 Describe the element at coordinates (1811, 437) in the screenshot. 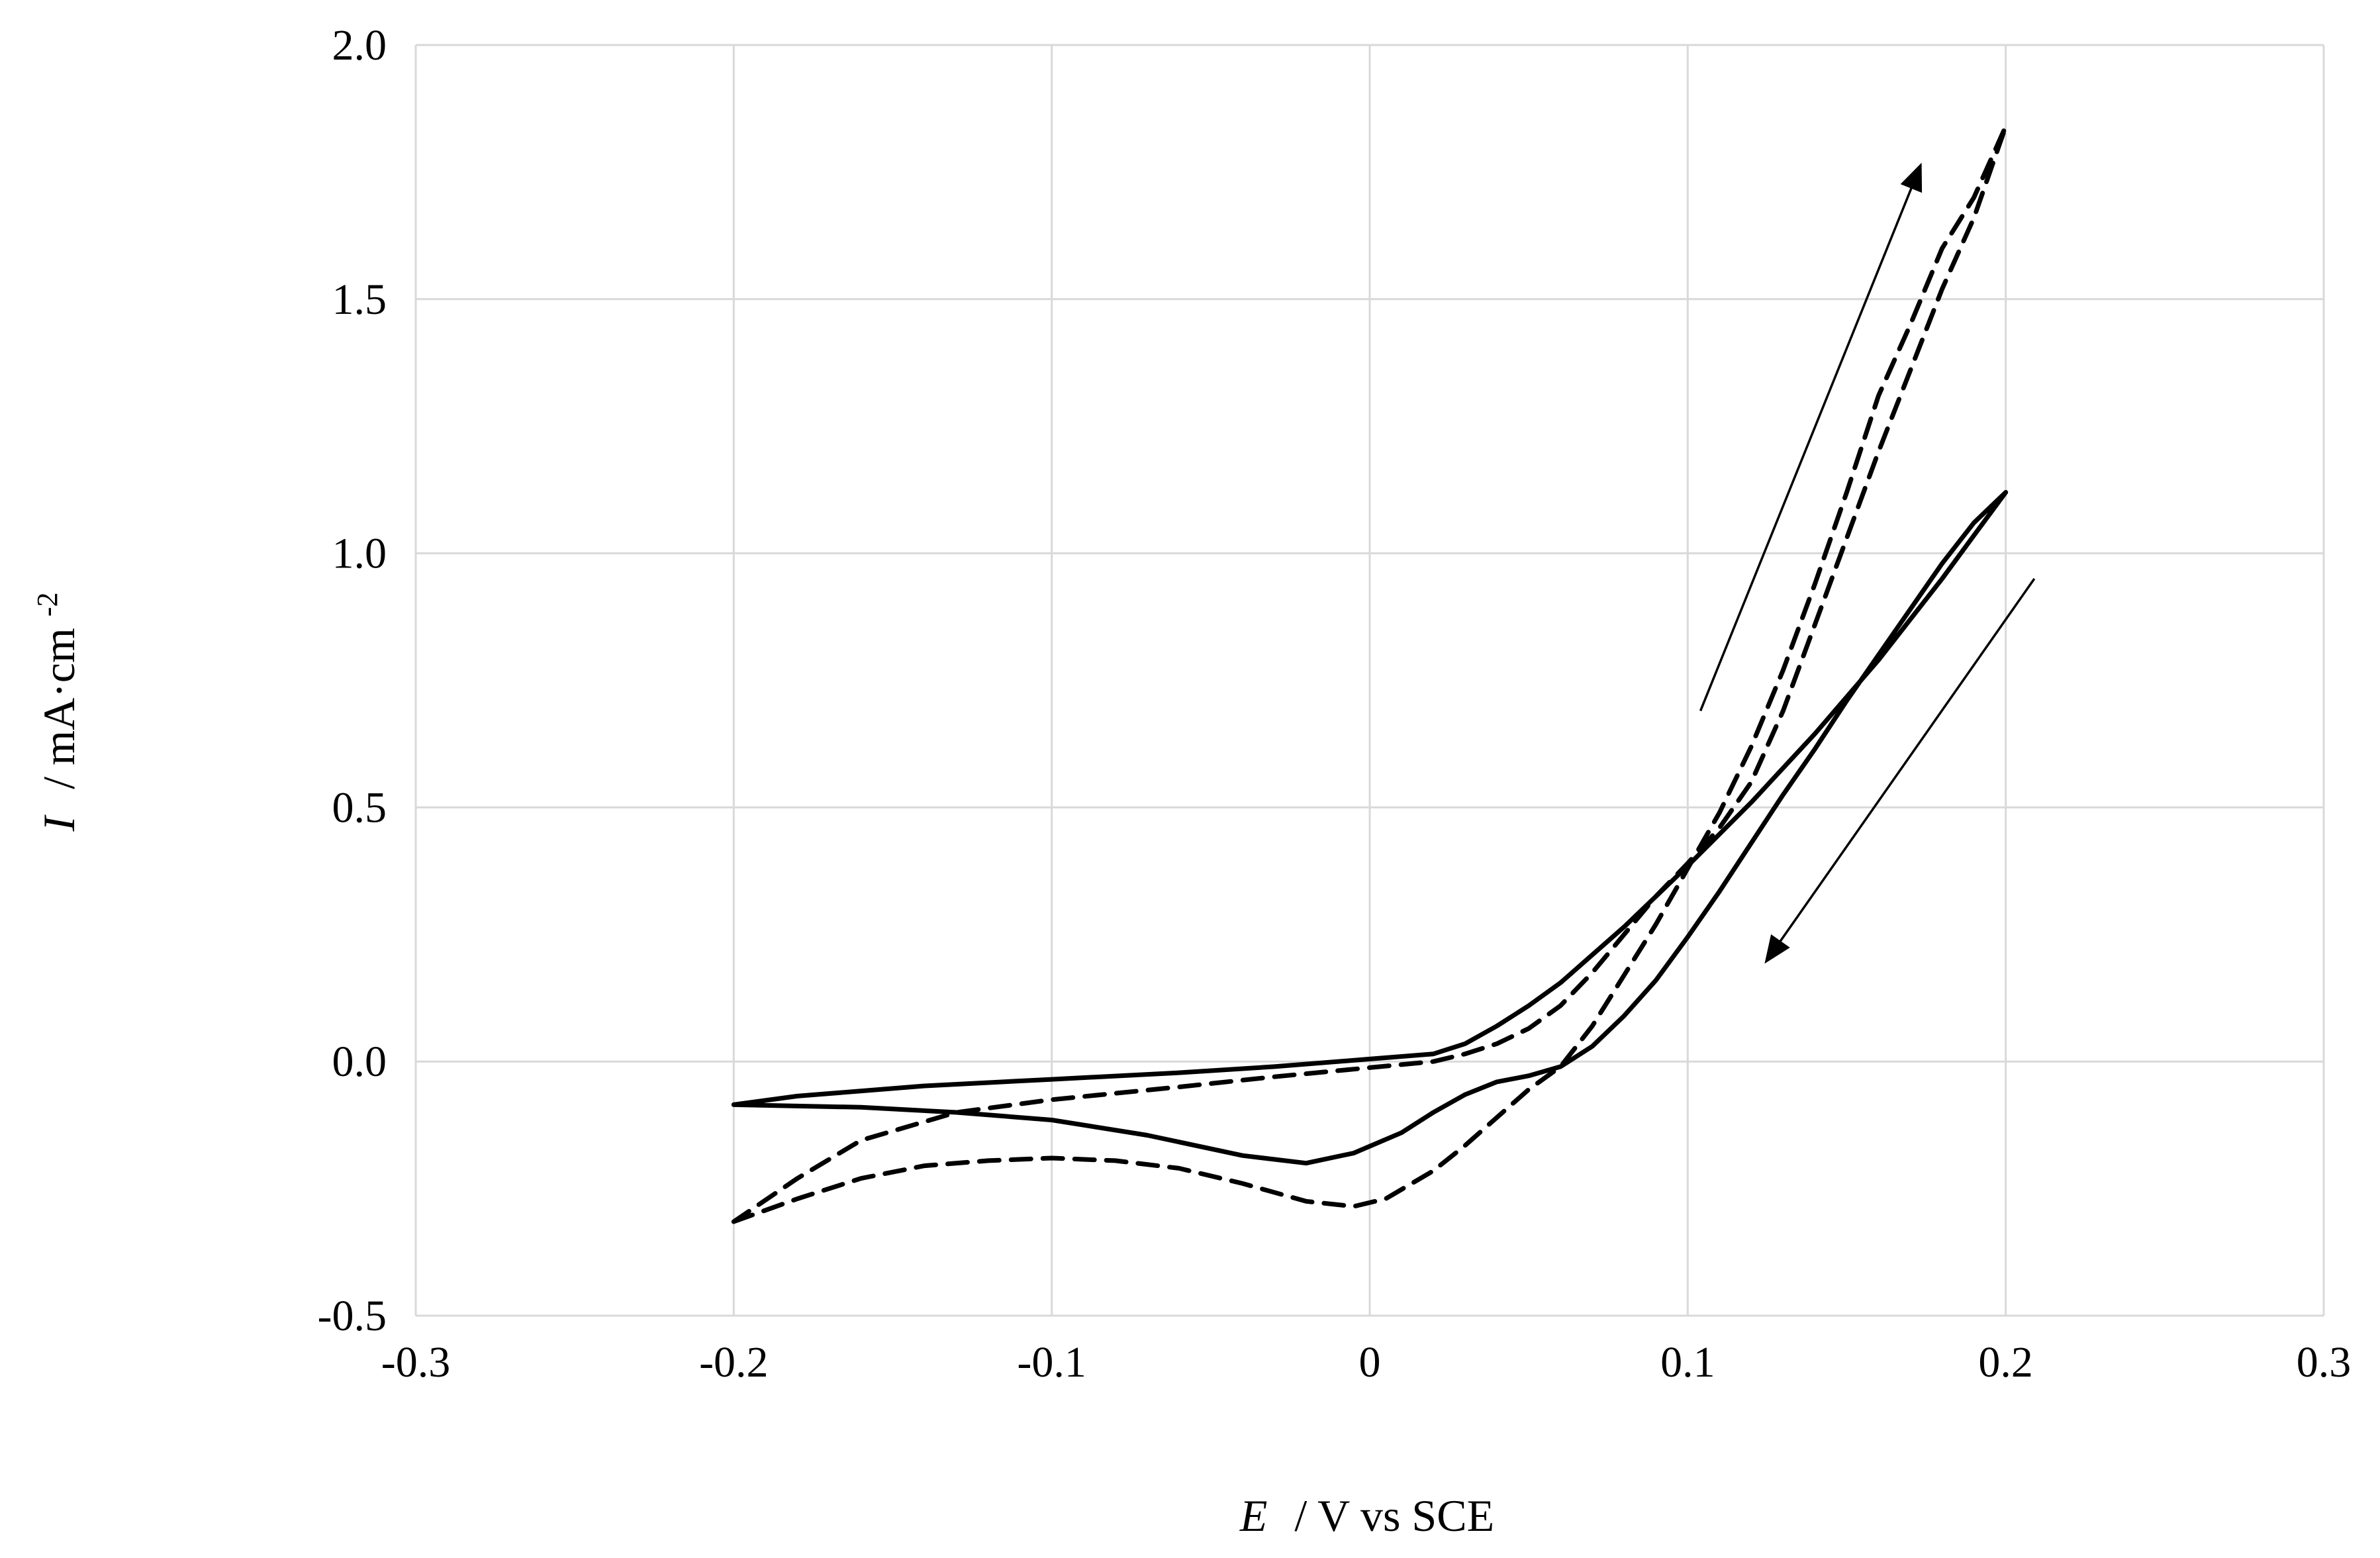

I see `forward-scan-arrow` at that location.